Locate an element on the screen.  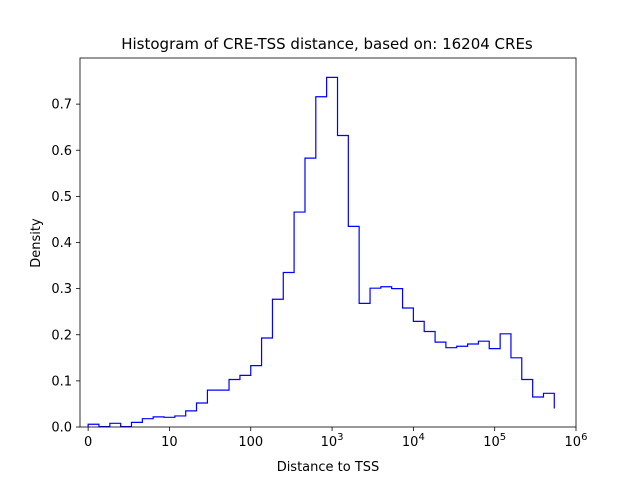
y-tick-label: 0.3 is located at coordinates (61, 289).